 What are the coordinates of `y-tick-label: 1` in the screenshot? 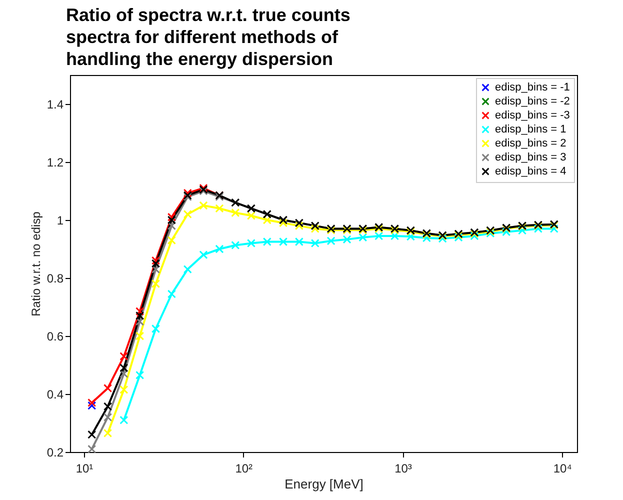 It's located at (60, 221).